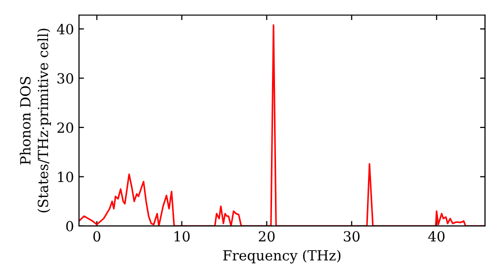  I want to click on x-tick-label: 10, so click(182, 236).